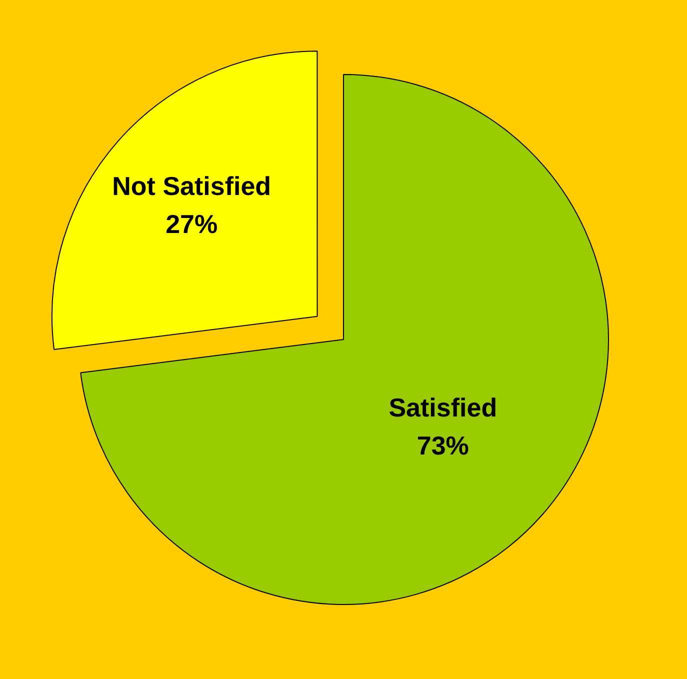  What do you see at coordinates (192, 223) in the screenshot?
I see `data-label: 27%` at bounding box center [192, 223].